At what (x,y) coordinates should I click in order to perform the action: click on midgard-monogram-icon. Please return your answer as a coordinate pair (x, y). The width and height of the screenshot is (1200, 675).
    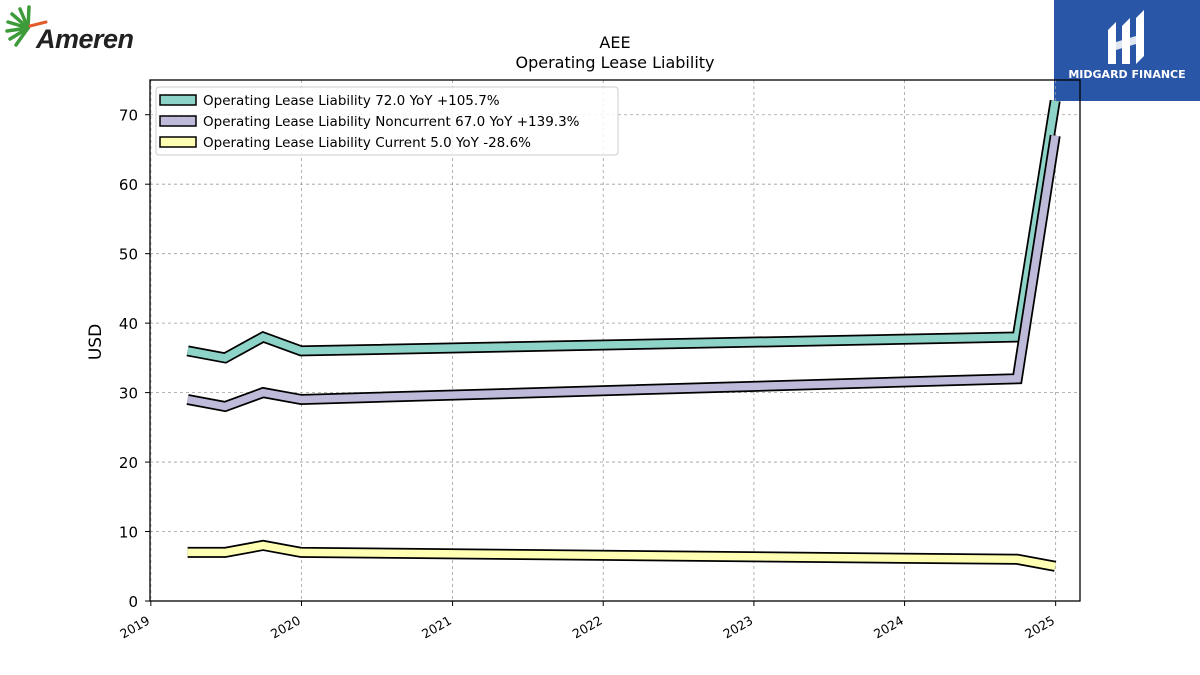
    Looking at the image, I should click on (1126, 37).